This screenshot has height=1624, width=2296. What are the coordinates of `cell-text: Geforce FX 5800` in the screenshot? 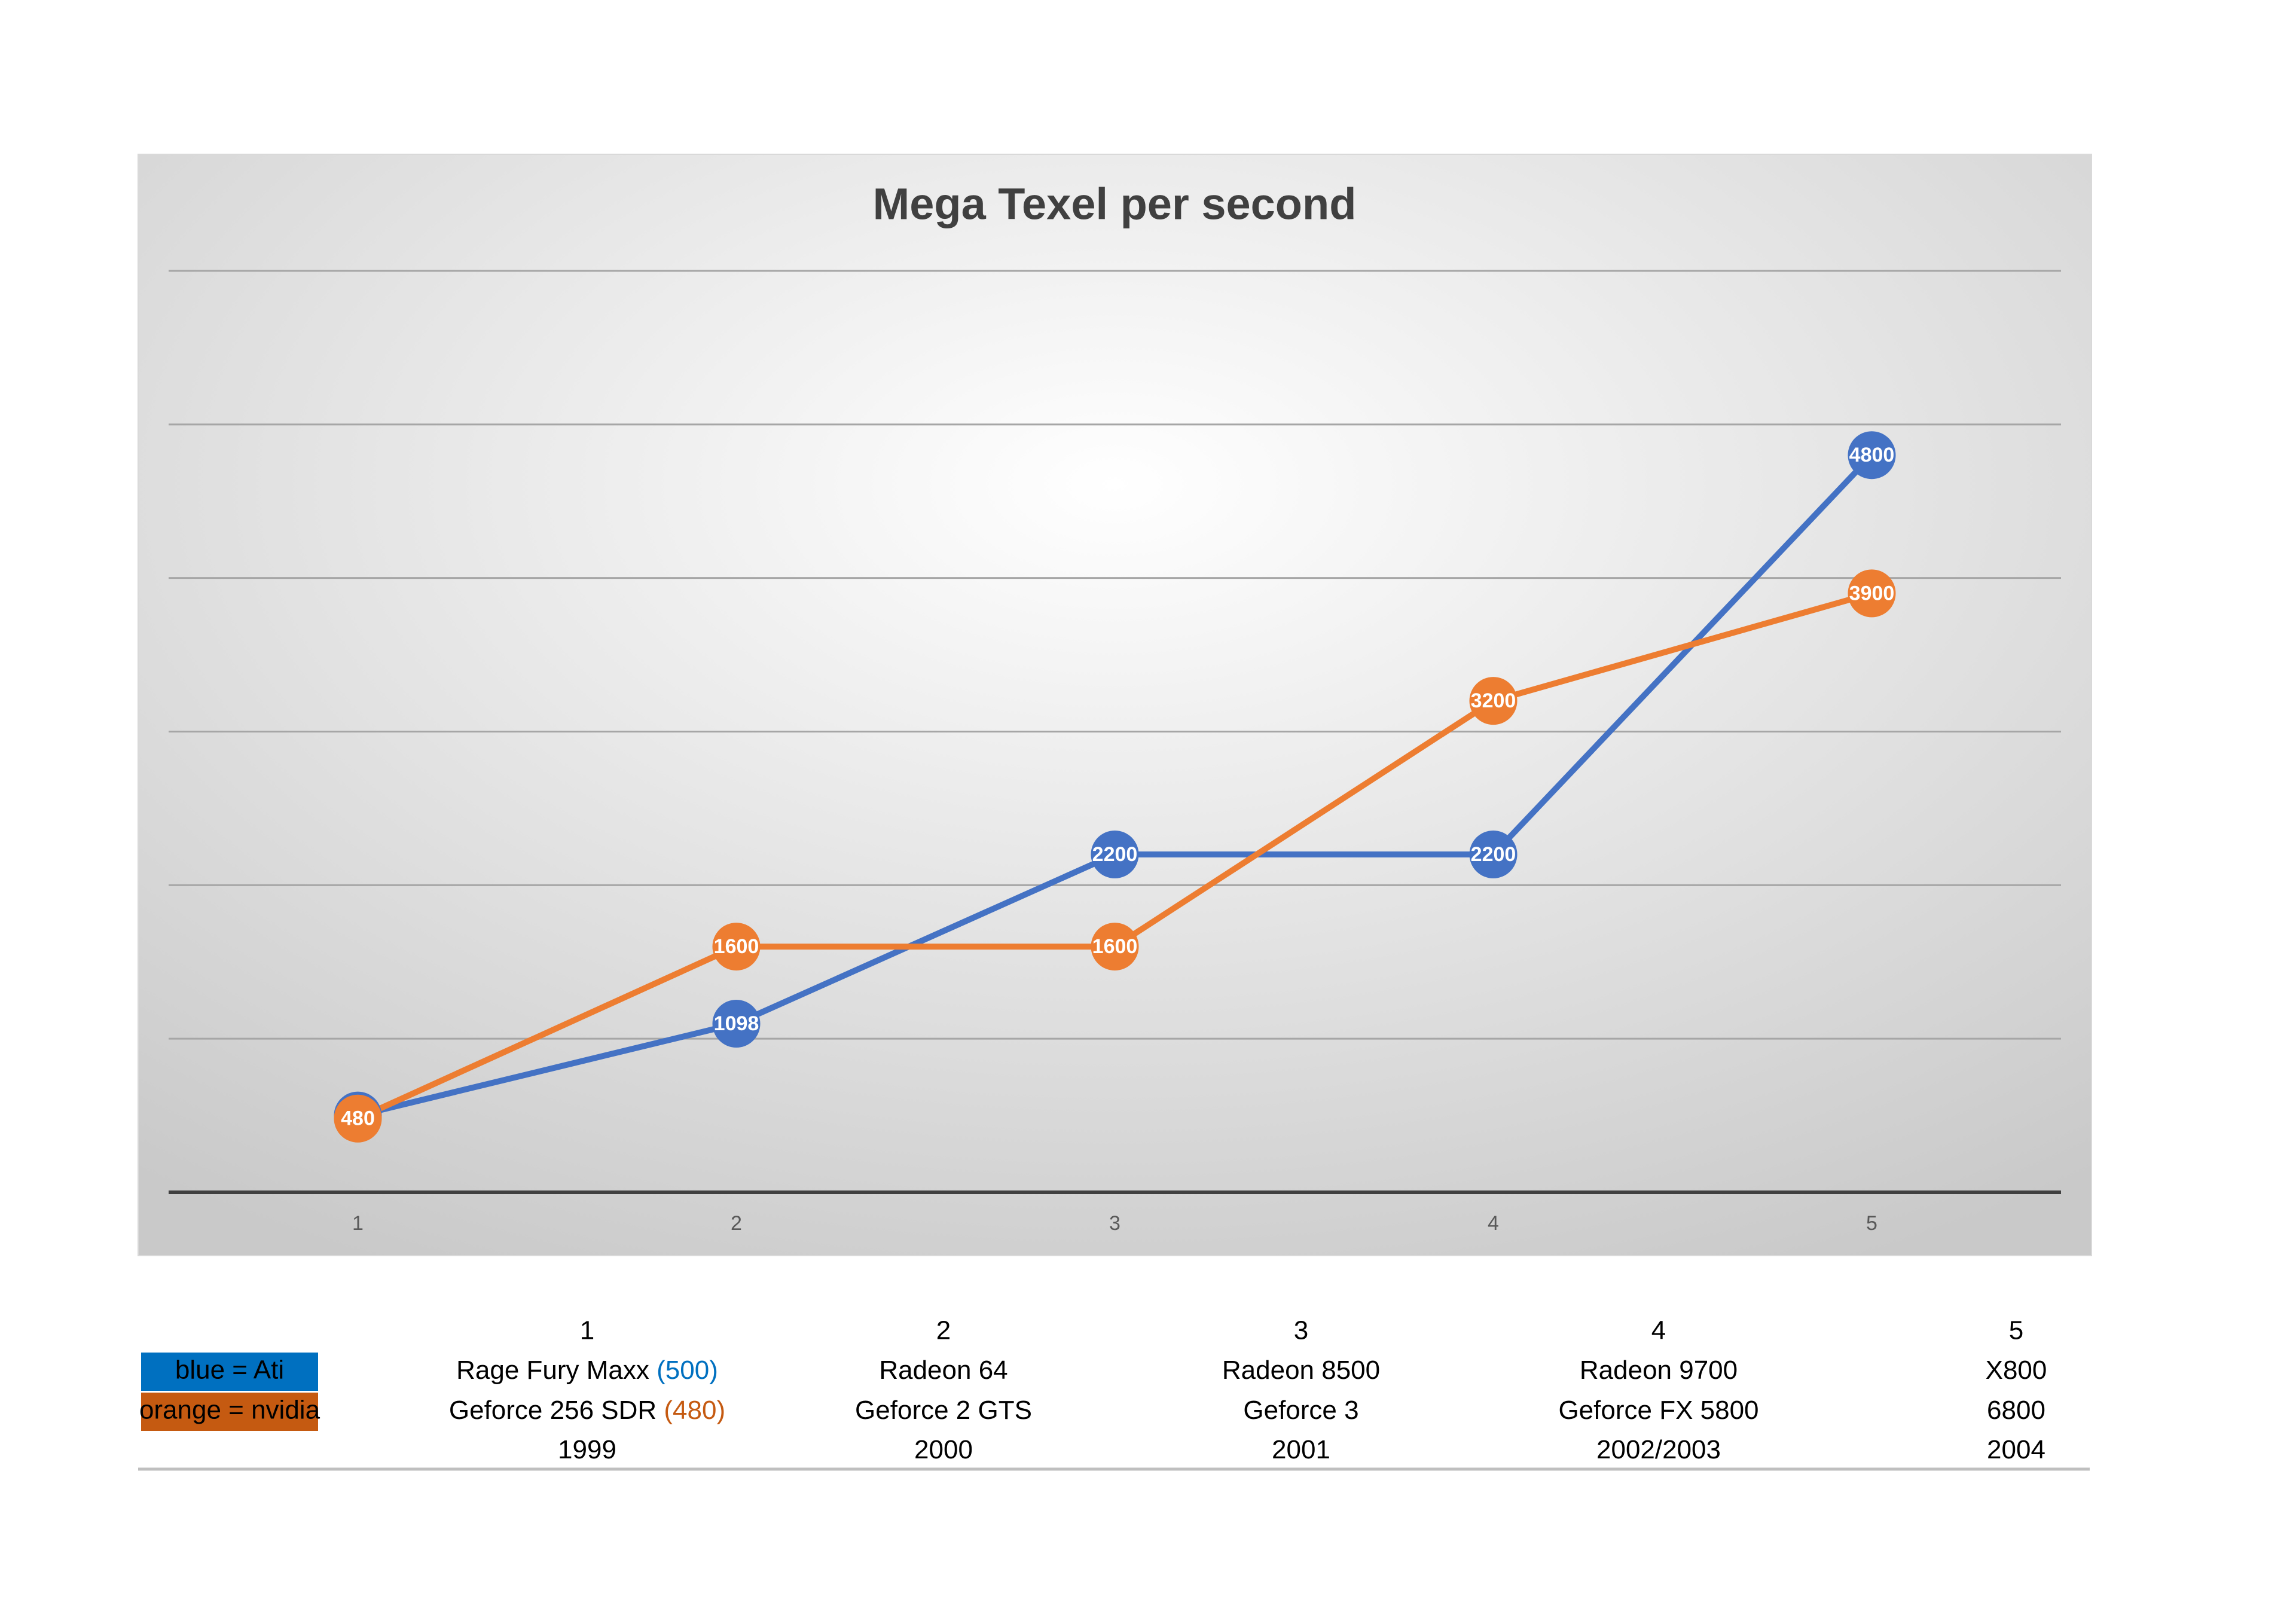 It's located at (1658, 1410).